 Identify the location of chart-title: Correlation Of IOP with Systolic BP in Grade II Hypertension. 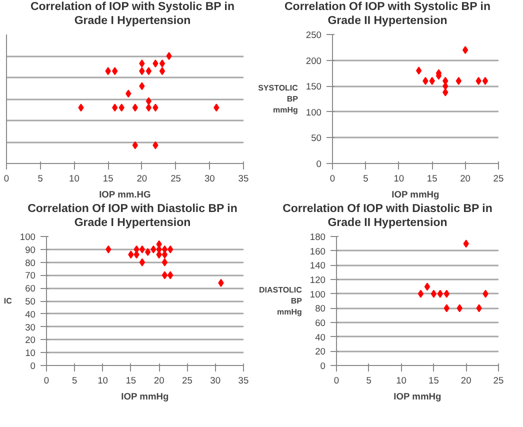
(388, 14).